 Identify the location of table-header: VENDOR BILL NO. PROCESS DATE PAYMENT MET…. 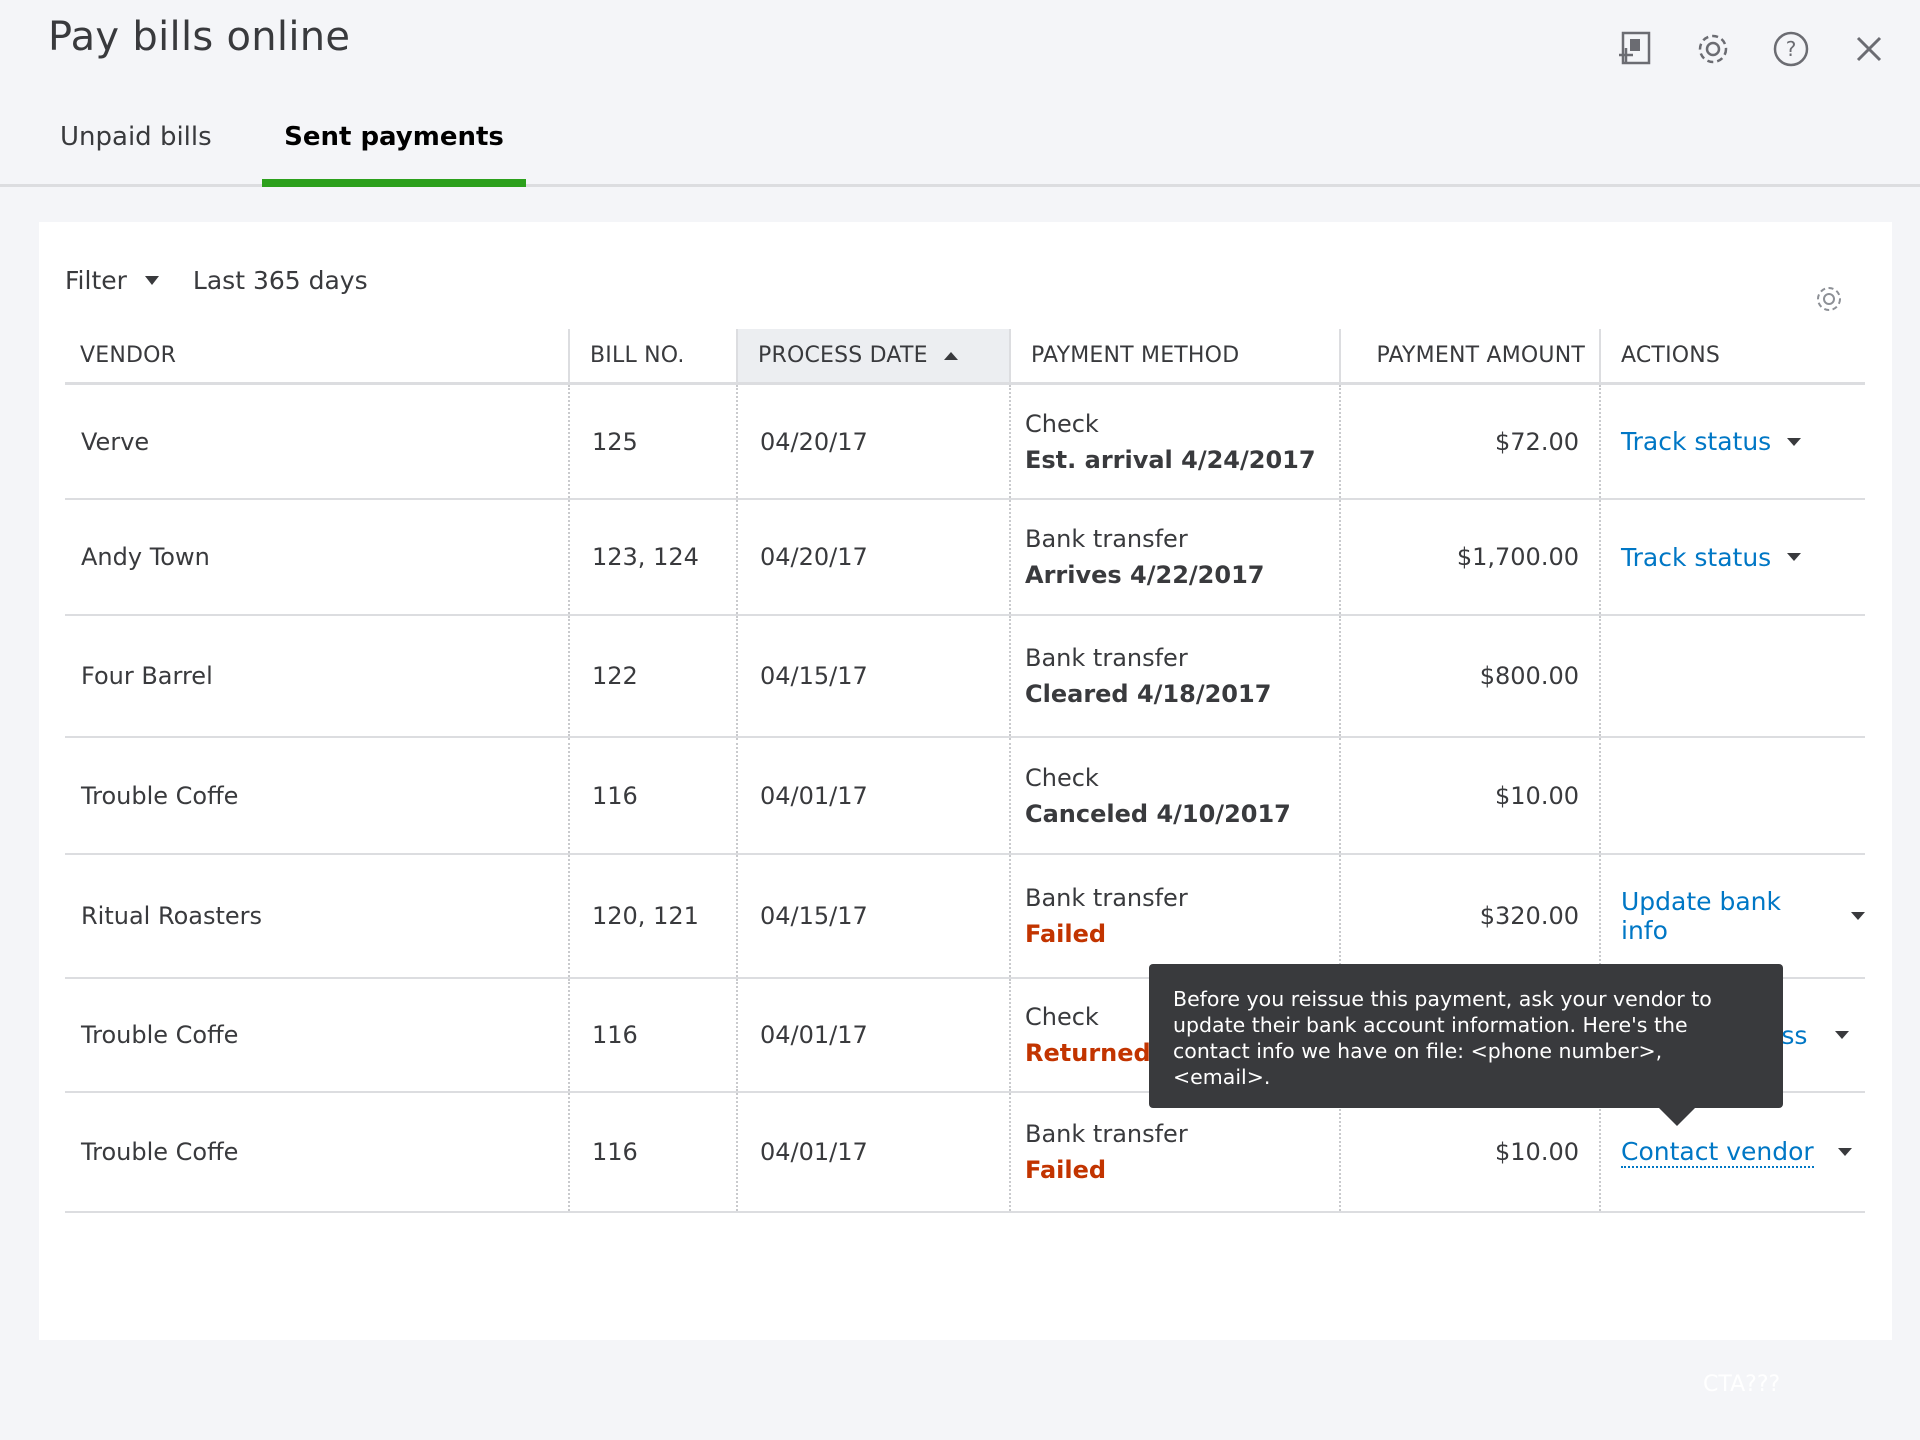
(965, 357).